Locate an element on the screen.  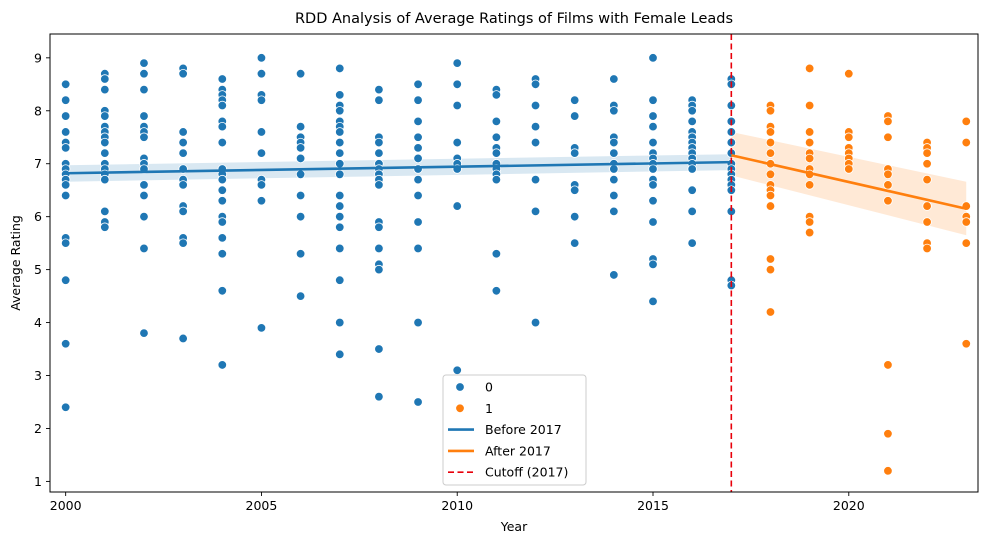
regression-lines is located at coordinates (516, 181).